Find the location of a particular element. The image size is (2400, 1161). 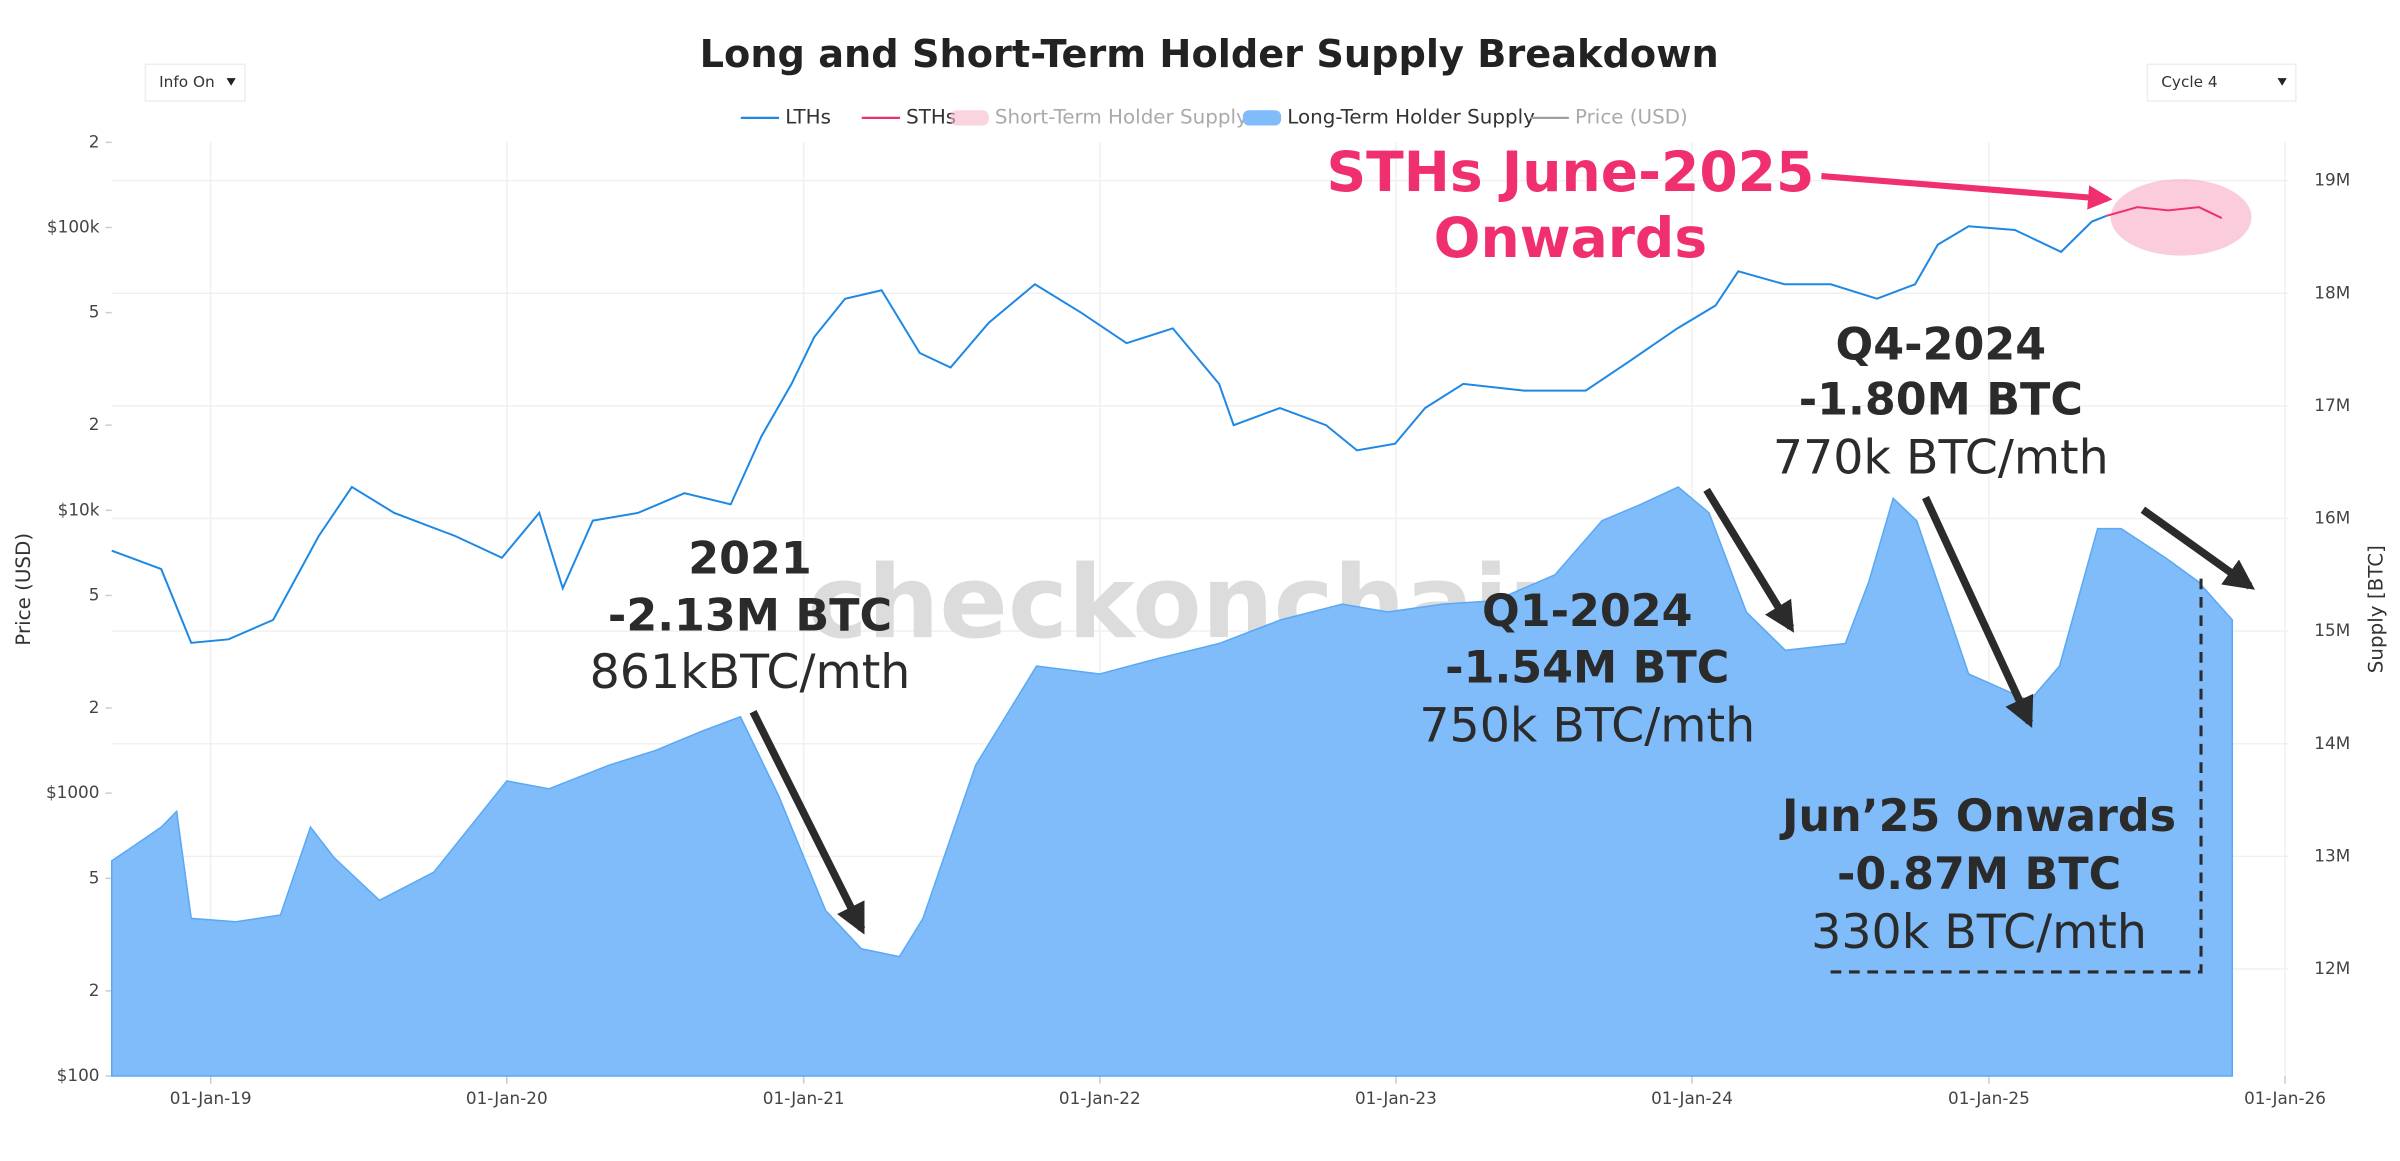

annotation: -1.54M BTC is located at coordinates (1587, 667).